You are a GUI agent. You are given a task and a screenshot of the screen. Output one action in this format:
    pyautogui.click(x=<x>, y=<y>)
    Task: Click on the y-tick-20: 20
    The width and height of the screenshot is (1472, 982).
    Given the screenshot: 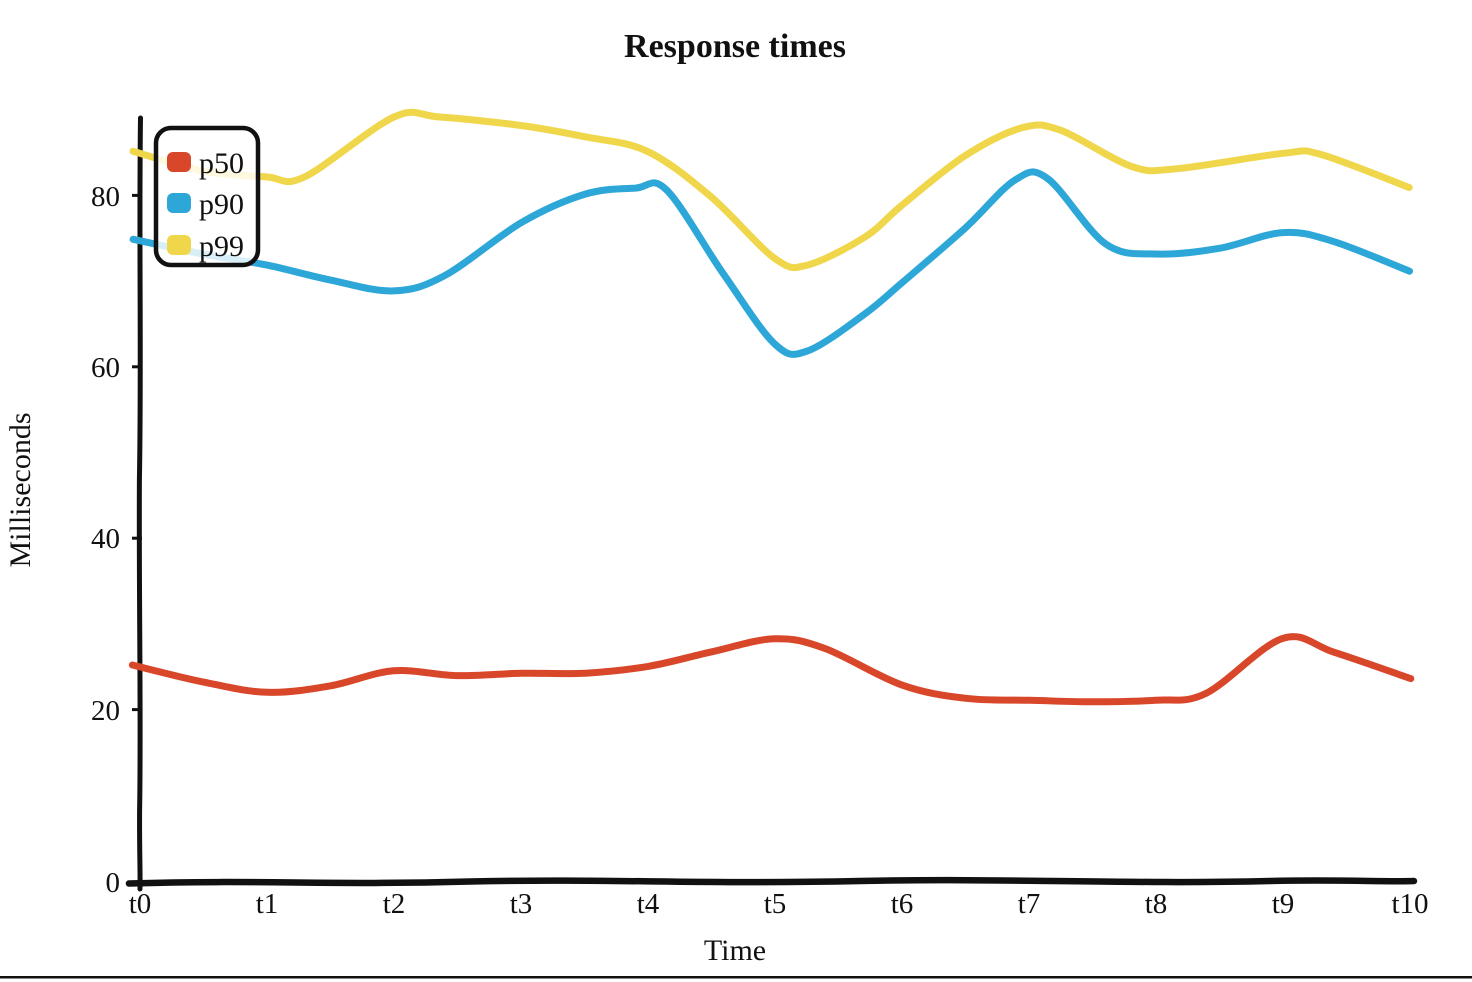 What is the action you would take?
    pyautogui.click(x=105, y=711)
    